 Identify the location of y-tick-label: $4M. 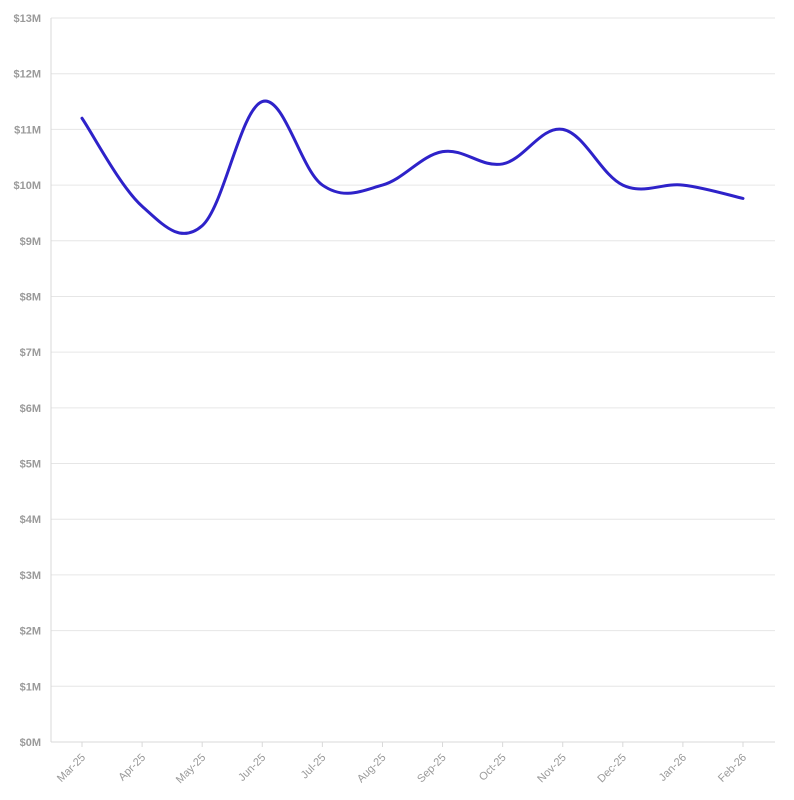
(30, 520).